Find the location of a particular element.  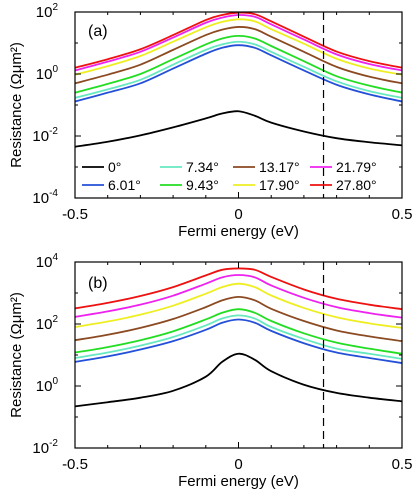

panel-a-x-tick-labels: -0.5 0 0.5 is located at coordinates (237, 214).